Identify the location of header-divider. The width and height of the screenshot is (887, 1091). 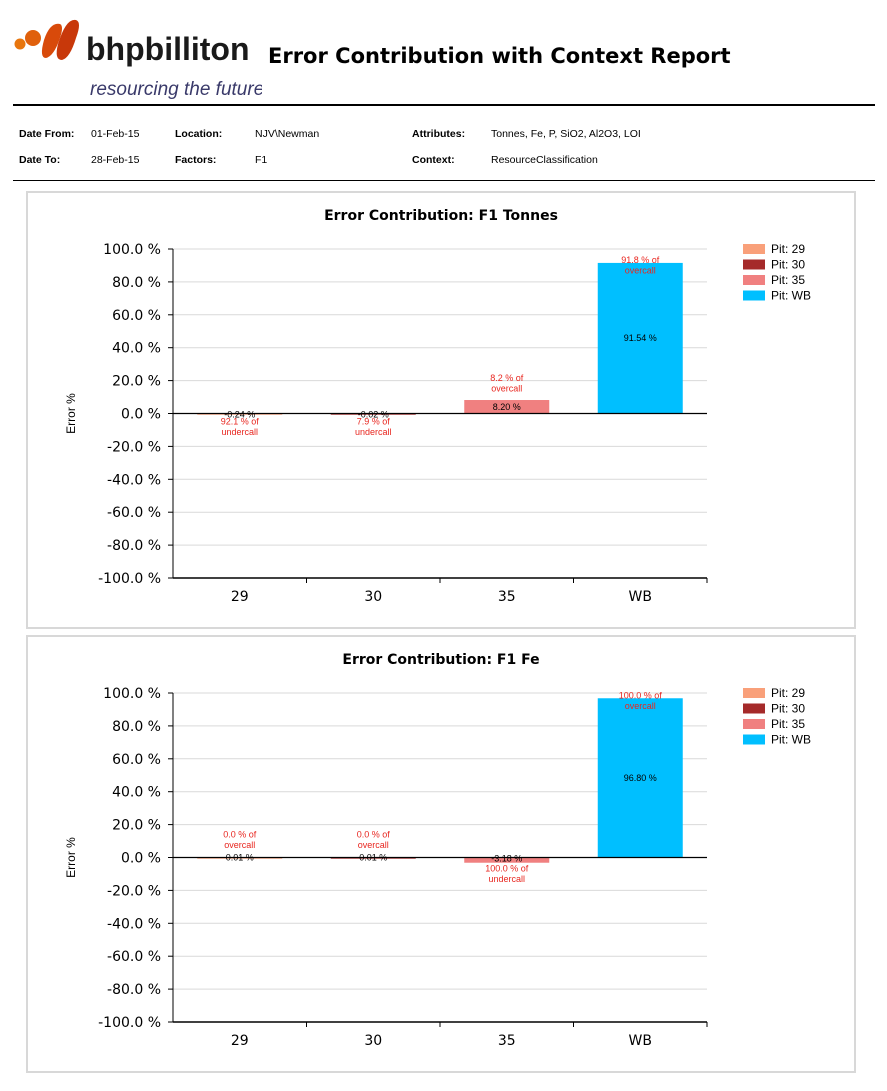
(444, 105).